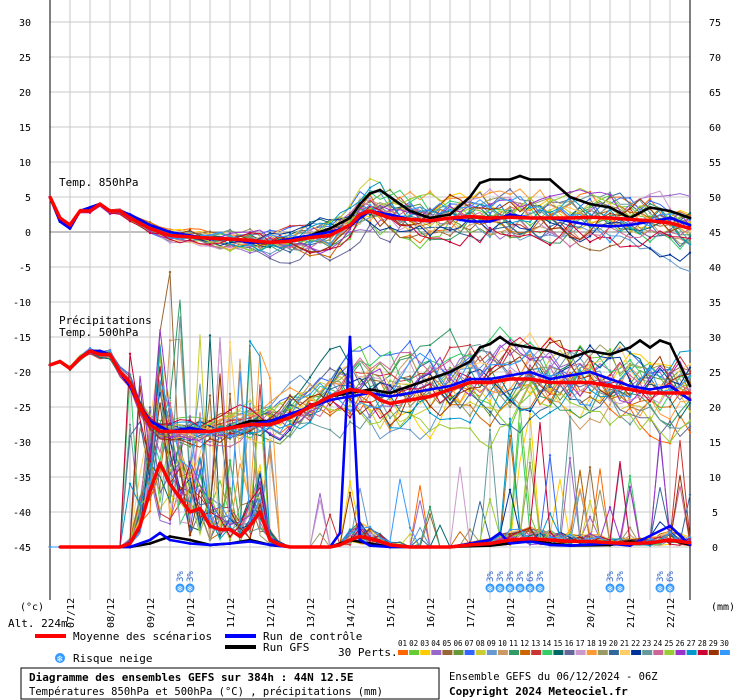  Describe the element at coordinates (170, 536) in the screenshot. I see `gfs-precip-point` at that location.